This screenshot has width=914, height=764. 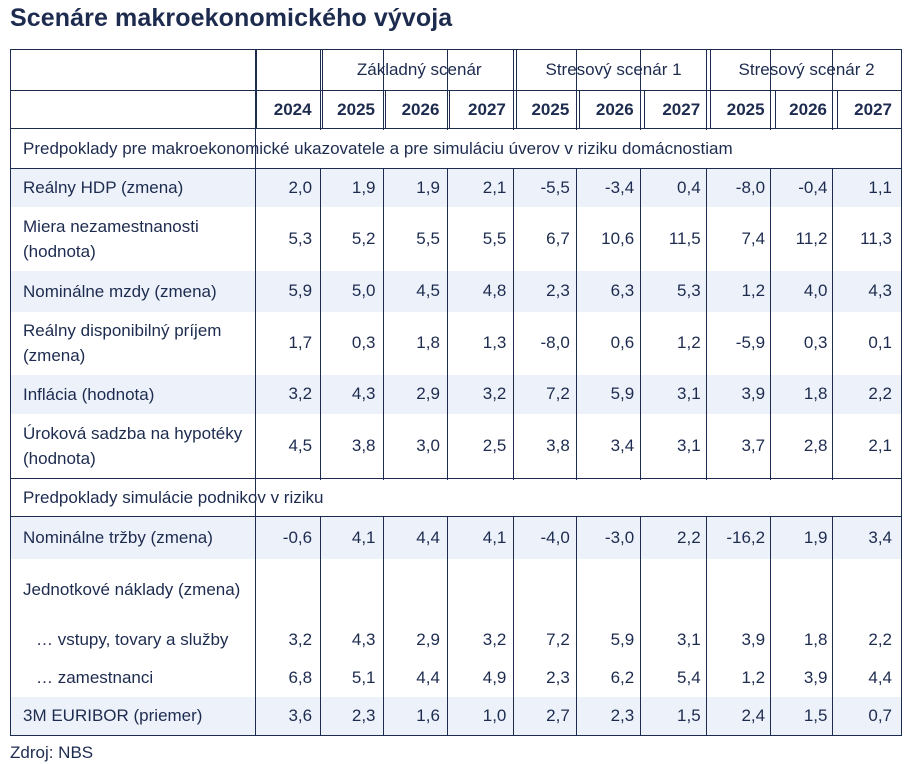 I want to click on table-cell: 1,0, so click(x=483, y=715).